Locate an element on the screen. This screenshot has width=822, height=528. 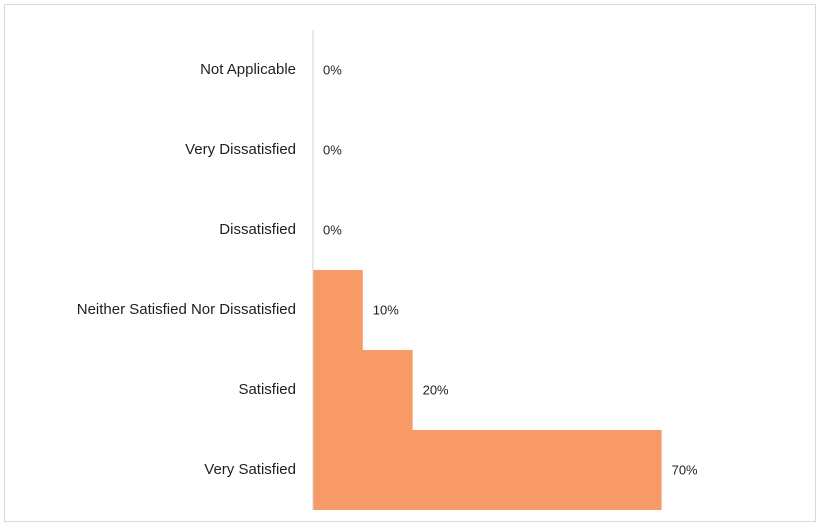
bar-very-satisfied is located at coordinates (487, 470).